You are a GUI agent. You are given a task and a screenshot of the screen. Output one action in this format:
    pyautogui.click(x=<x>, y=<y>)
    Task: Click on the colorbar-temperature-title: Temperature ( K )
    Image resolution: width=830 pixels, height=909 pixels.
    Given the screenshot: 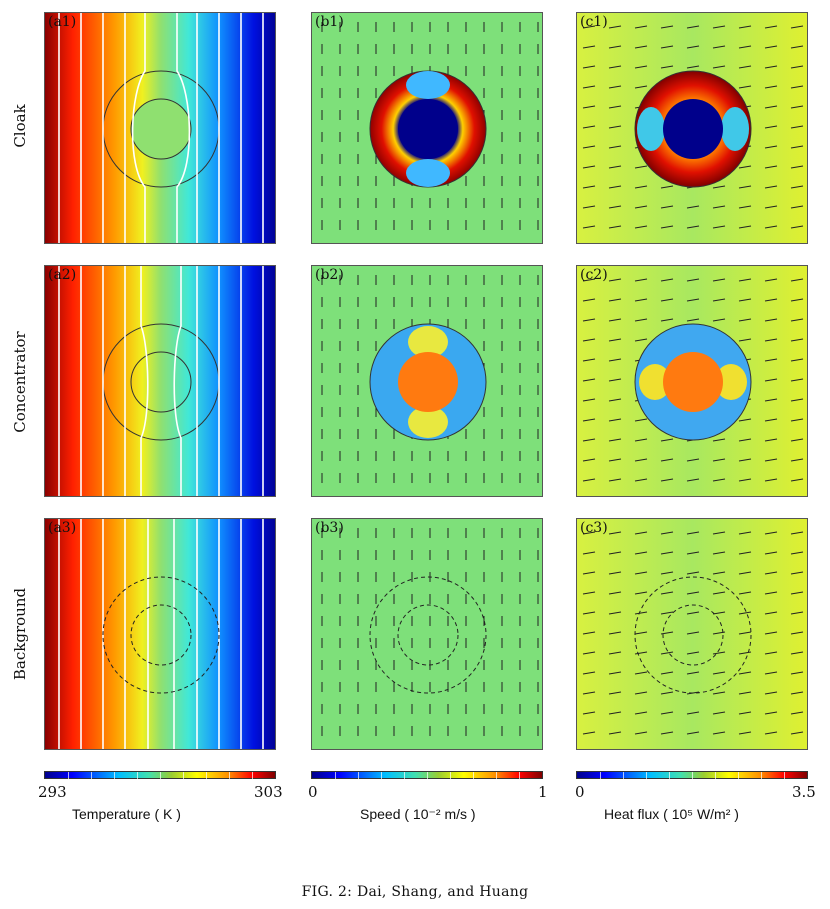 What is the action you would take?
    pyautogui.click(x=126, y=814)
    